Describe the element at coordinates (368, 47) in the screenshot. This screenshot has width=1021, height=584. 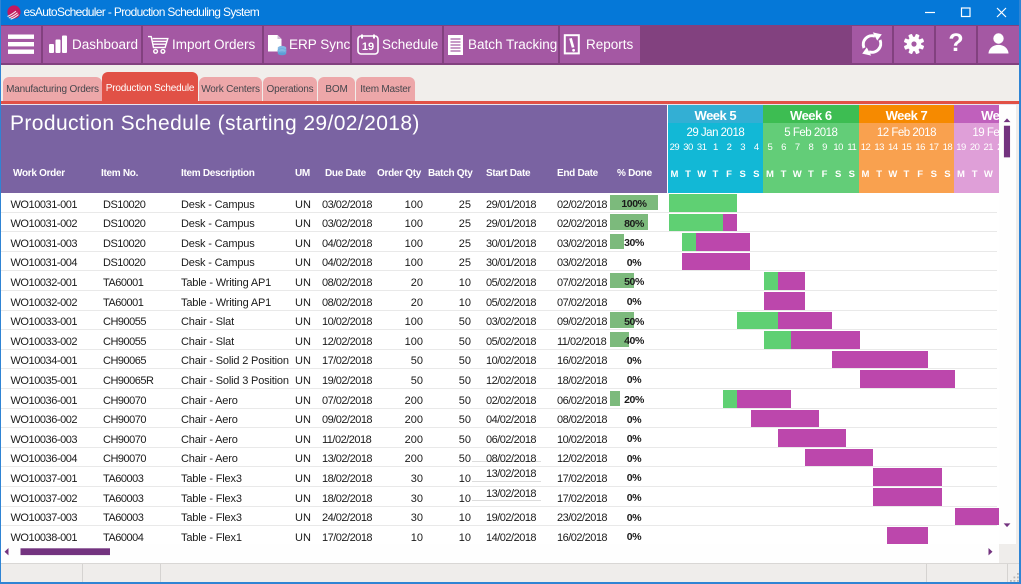
I see `svg-text: 19` at that location.